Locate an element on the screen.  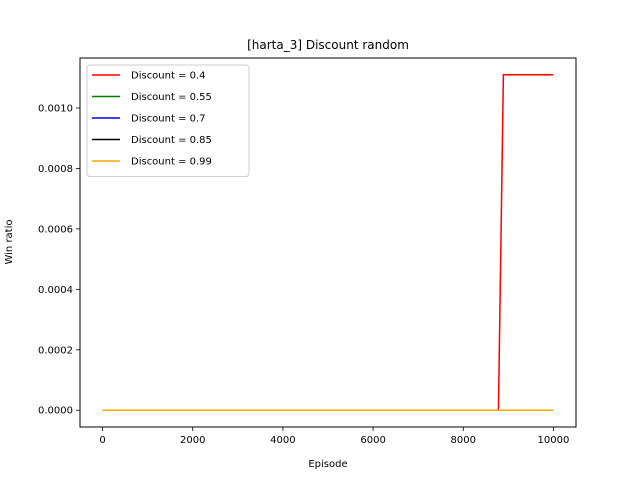
x-tick-label: 6000 is located at coordinates (372, 440).